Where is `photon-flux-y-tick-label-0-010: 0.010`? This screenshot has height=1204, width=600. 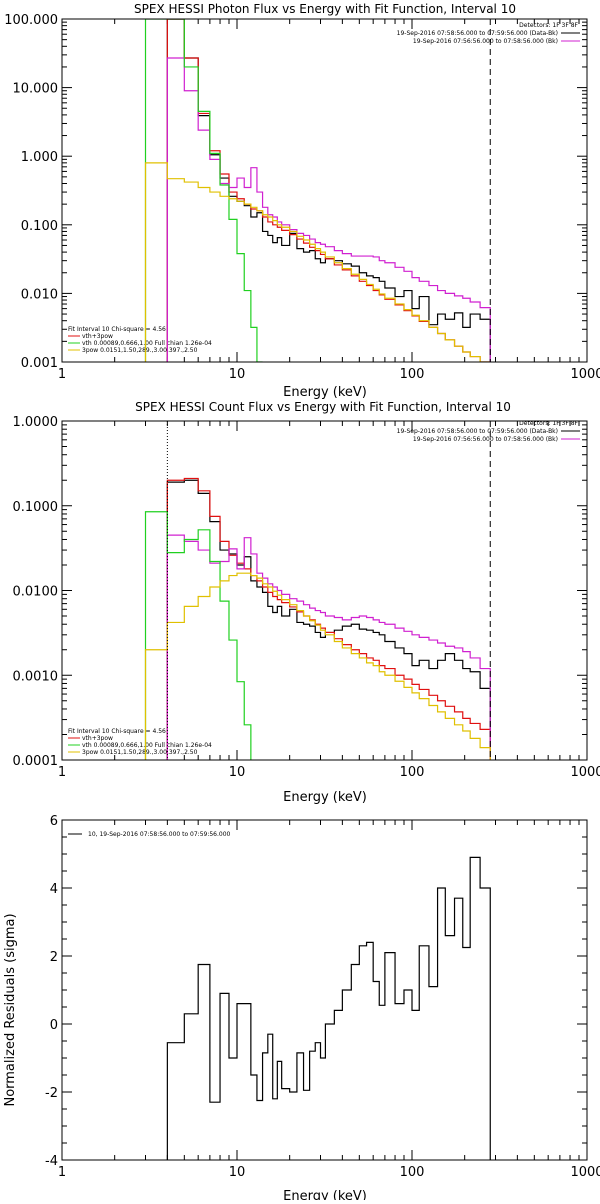
photon-flux-y-tick-label-0-010: 0.010 is located at coordinates (39, 294).